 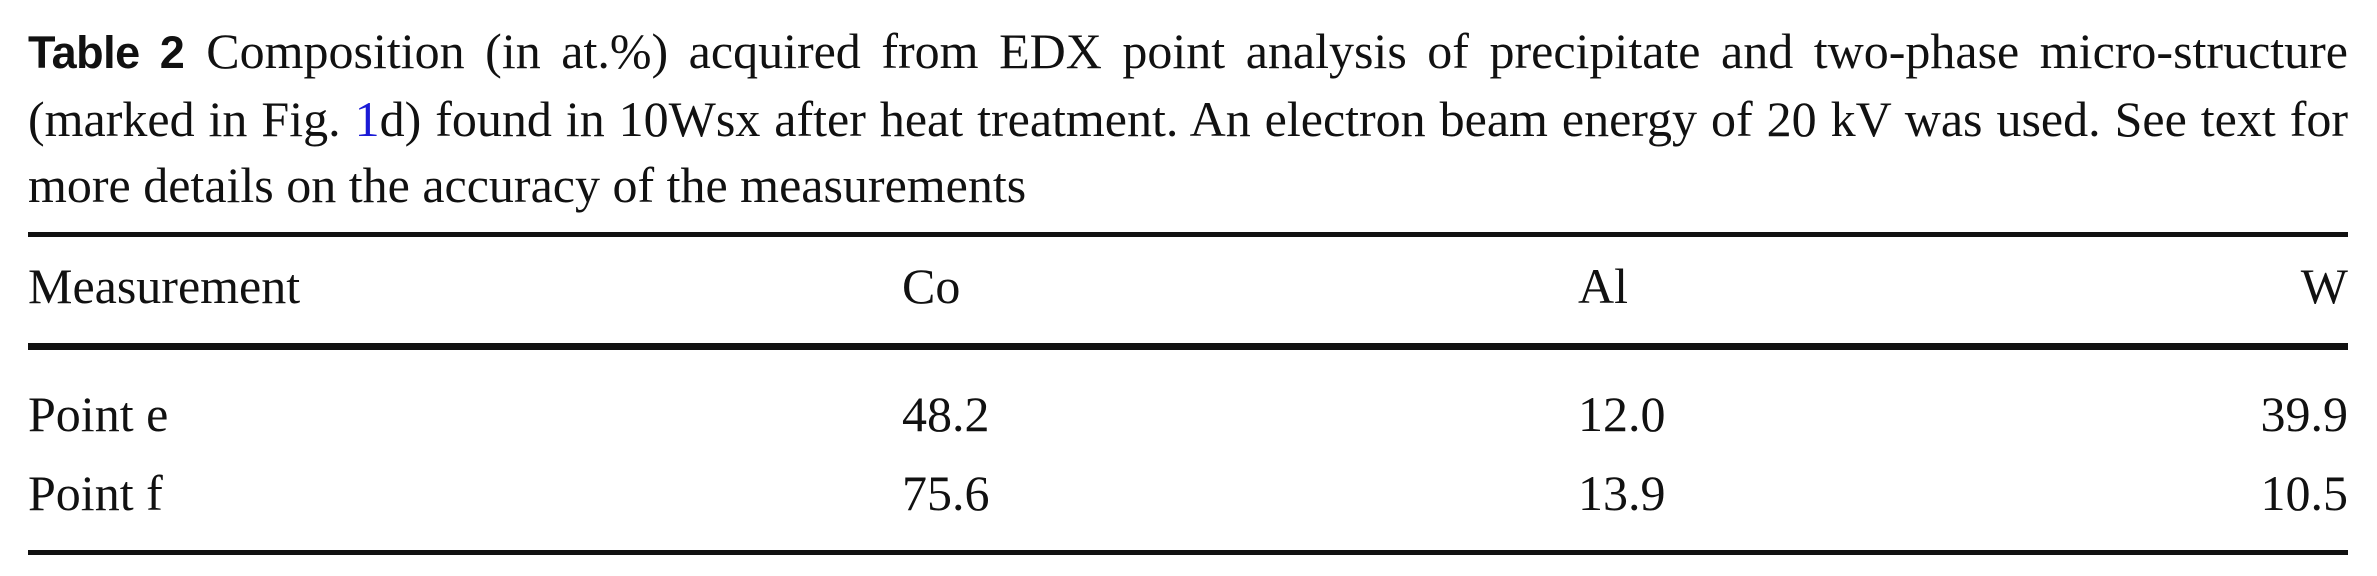 I want to click on header-measurement: Measurement, so click(x=164, y=286).